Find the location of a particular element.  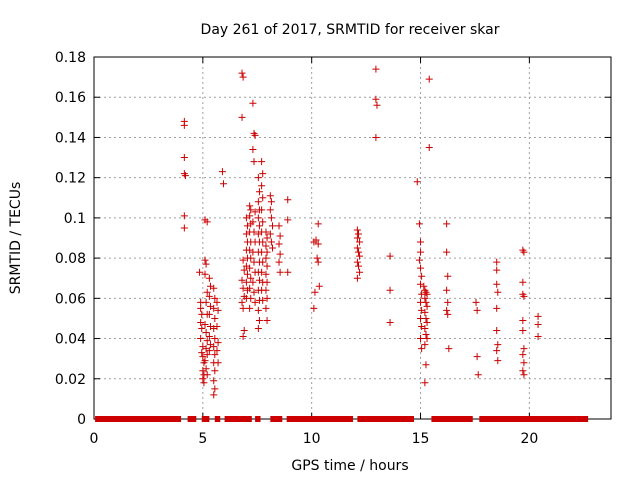

y-tick-label: 0.06 is located at coordinates (70, 299).